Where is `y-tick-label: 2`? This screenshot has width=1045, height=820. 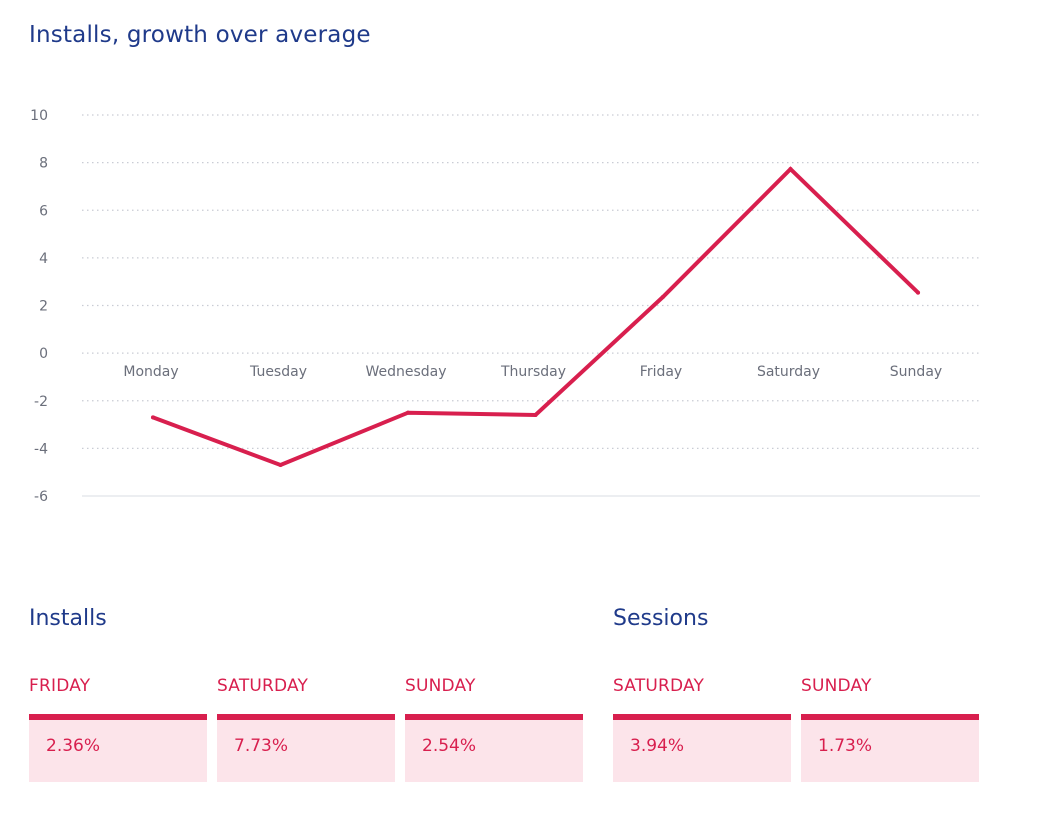
y-tick-label: 2 is located at coordinates (43, 307).